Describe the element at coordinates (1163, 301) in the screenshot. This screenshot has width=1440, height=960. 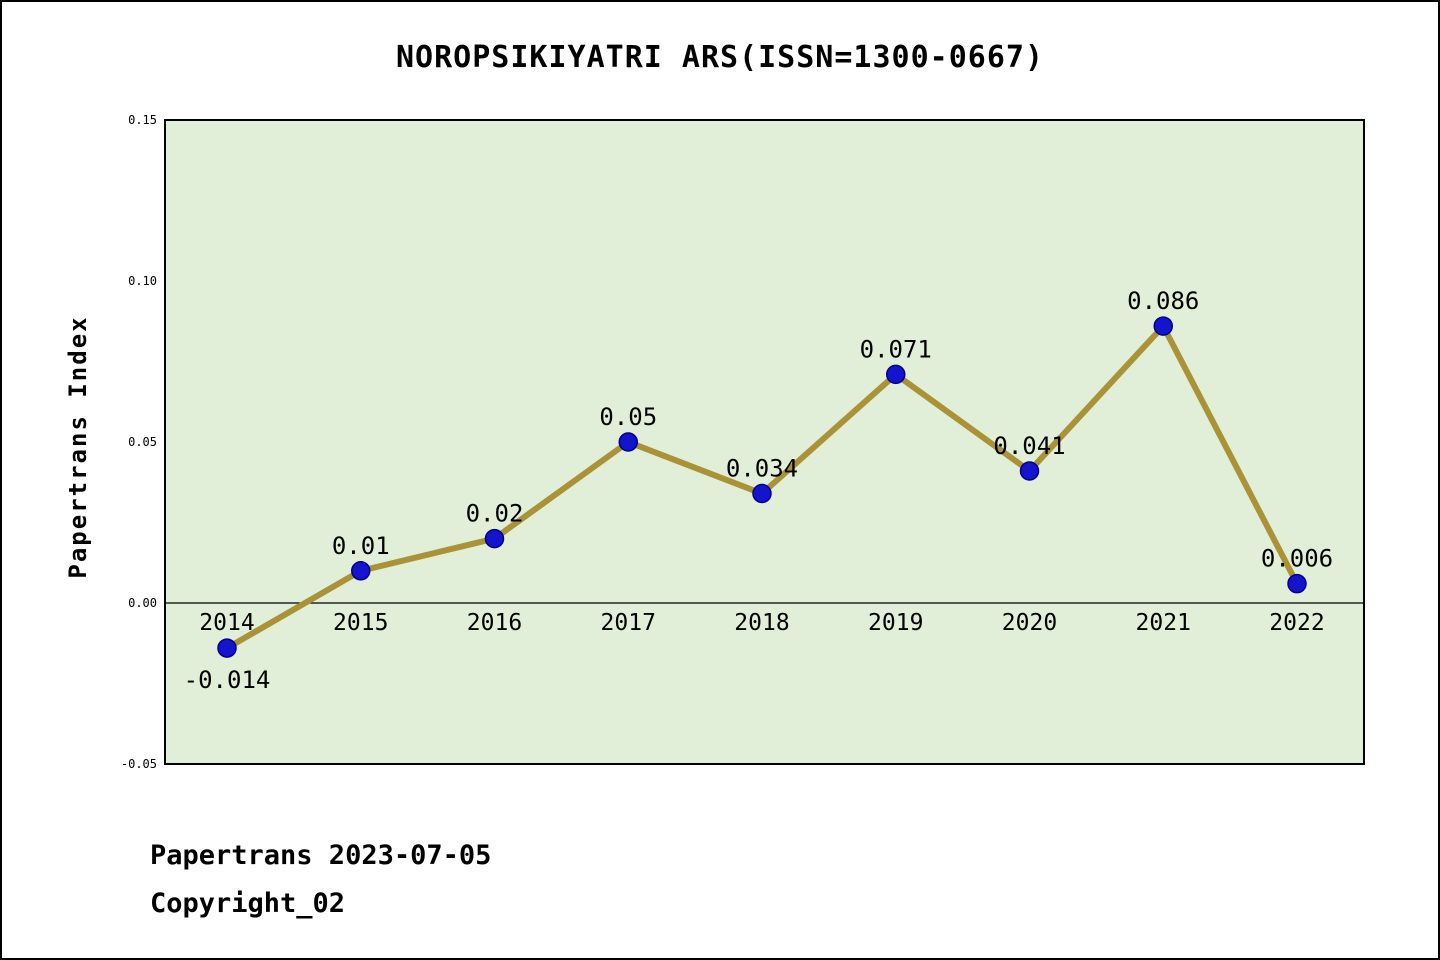
I see `data-point-label: 0.086` at that location.